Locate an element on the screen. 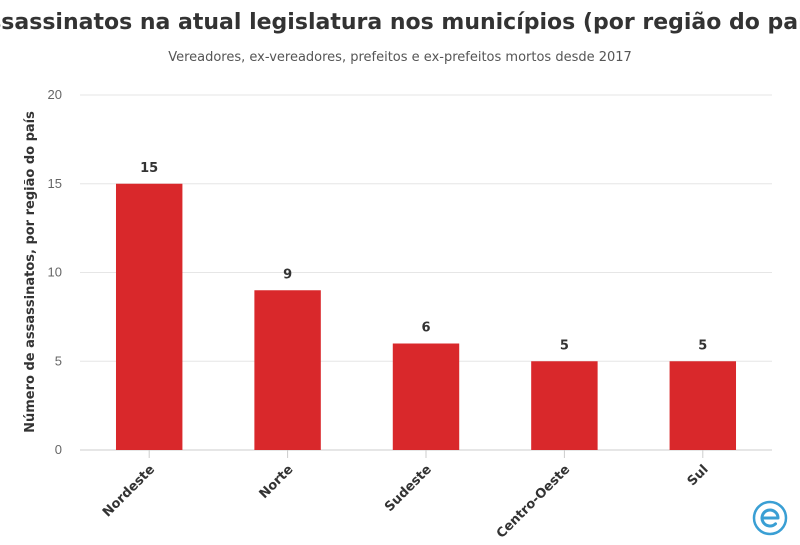 This screenshot has height=545, width=800. y-axis-ticks: 0 5 10 15 20 is located at coordinates (55, 272).